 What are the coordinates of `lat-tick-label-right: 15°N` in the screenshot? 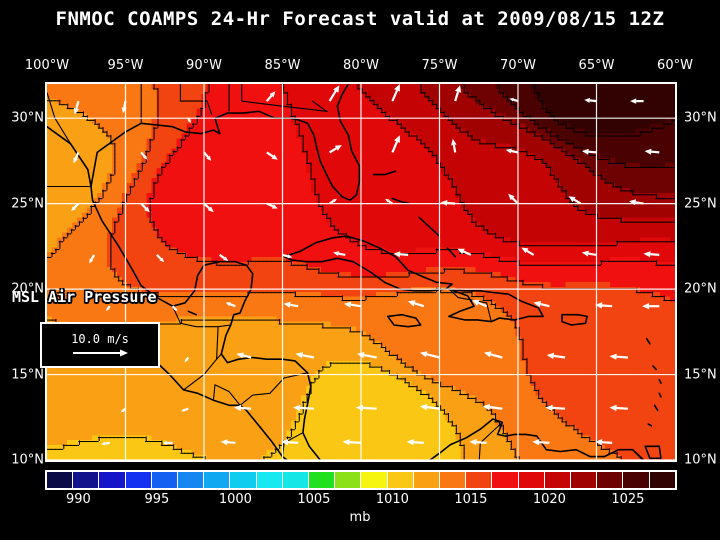 It's located at (700, 375).